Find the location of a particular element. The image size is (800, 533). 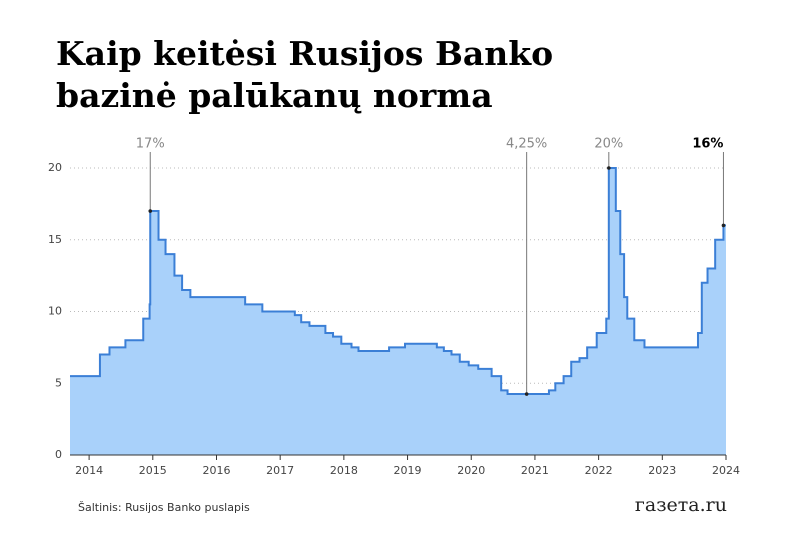

annotation-label: 4,25% is located at coordinates (526, 144).